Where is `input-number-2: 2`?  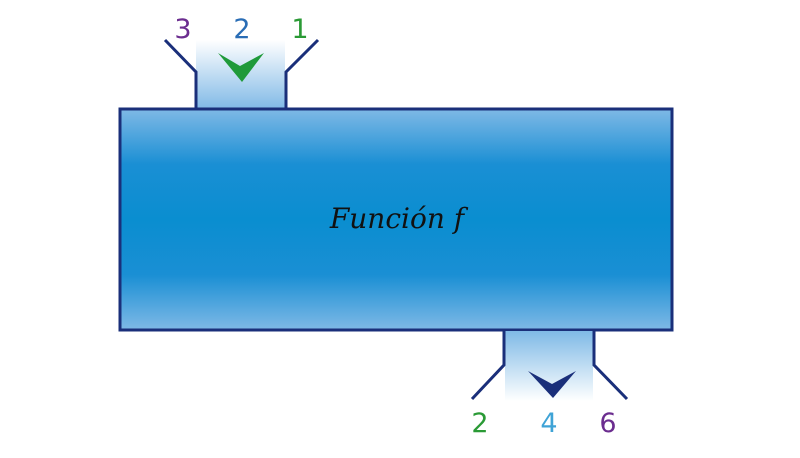 input-number-2: 2 is located at coordinates (241, 29).